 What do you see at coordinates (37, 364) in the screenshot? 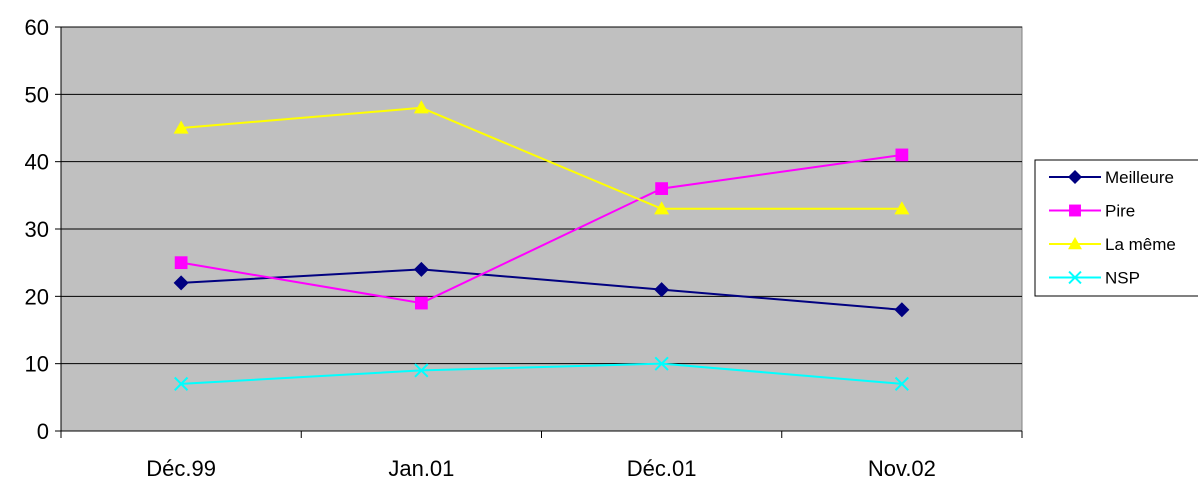
I see `y-tick-label: 10` at bounding box center [37, 364].